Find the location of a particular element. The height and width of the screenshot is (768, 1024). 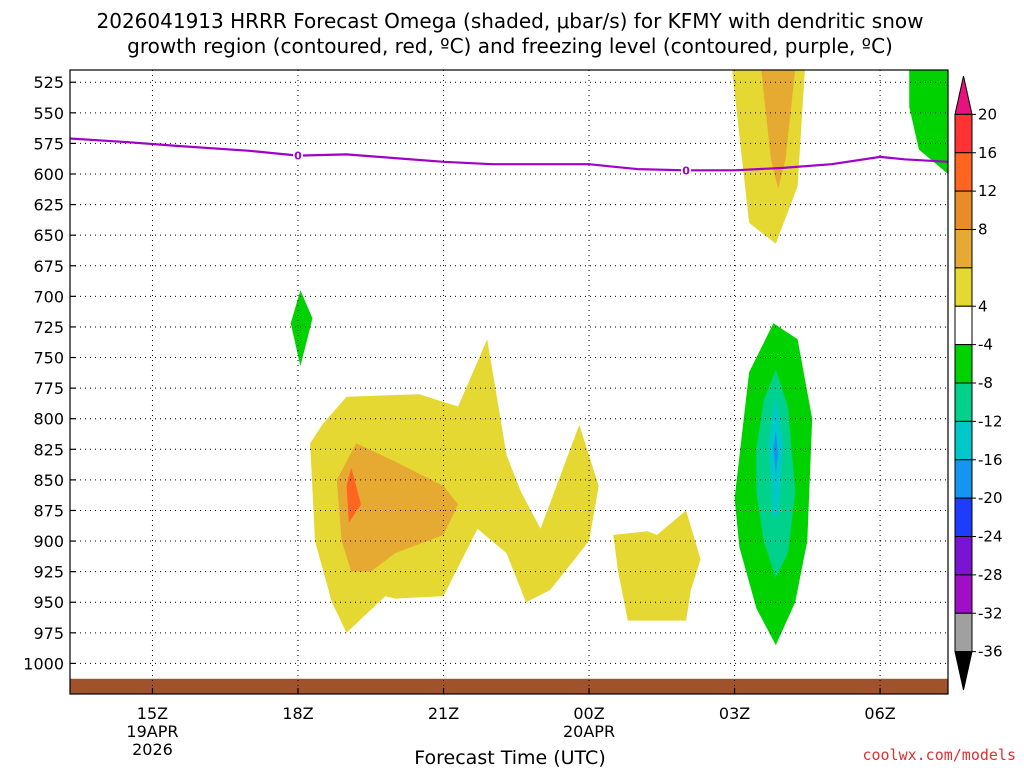

x-tick-label: 18Z is located at coordinates (297, 713).